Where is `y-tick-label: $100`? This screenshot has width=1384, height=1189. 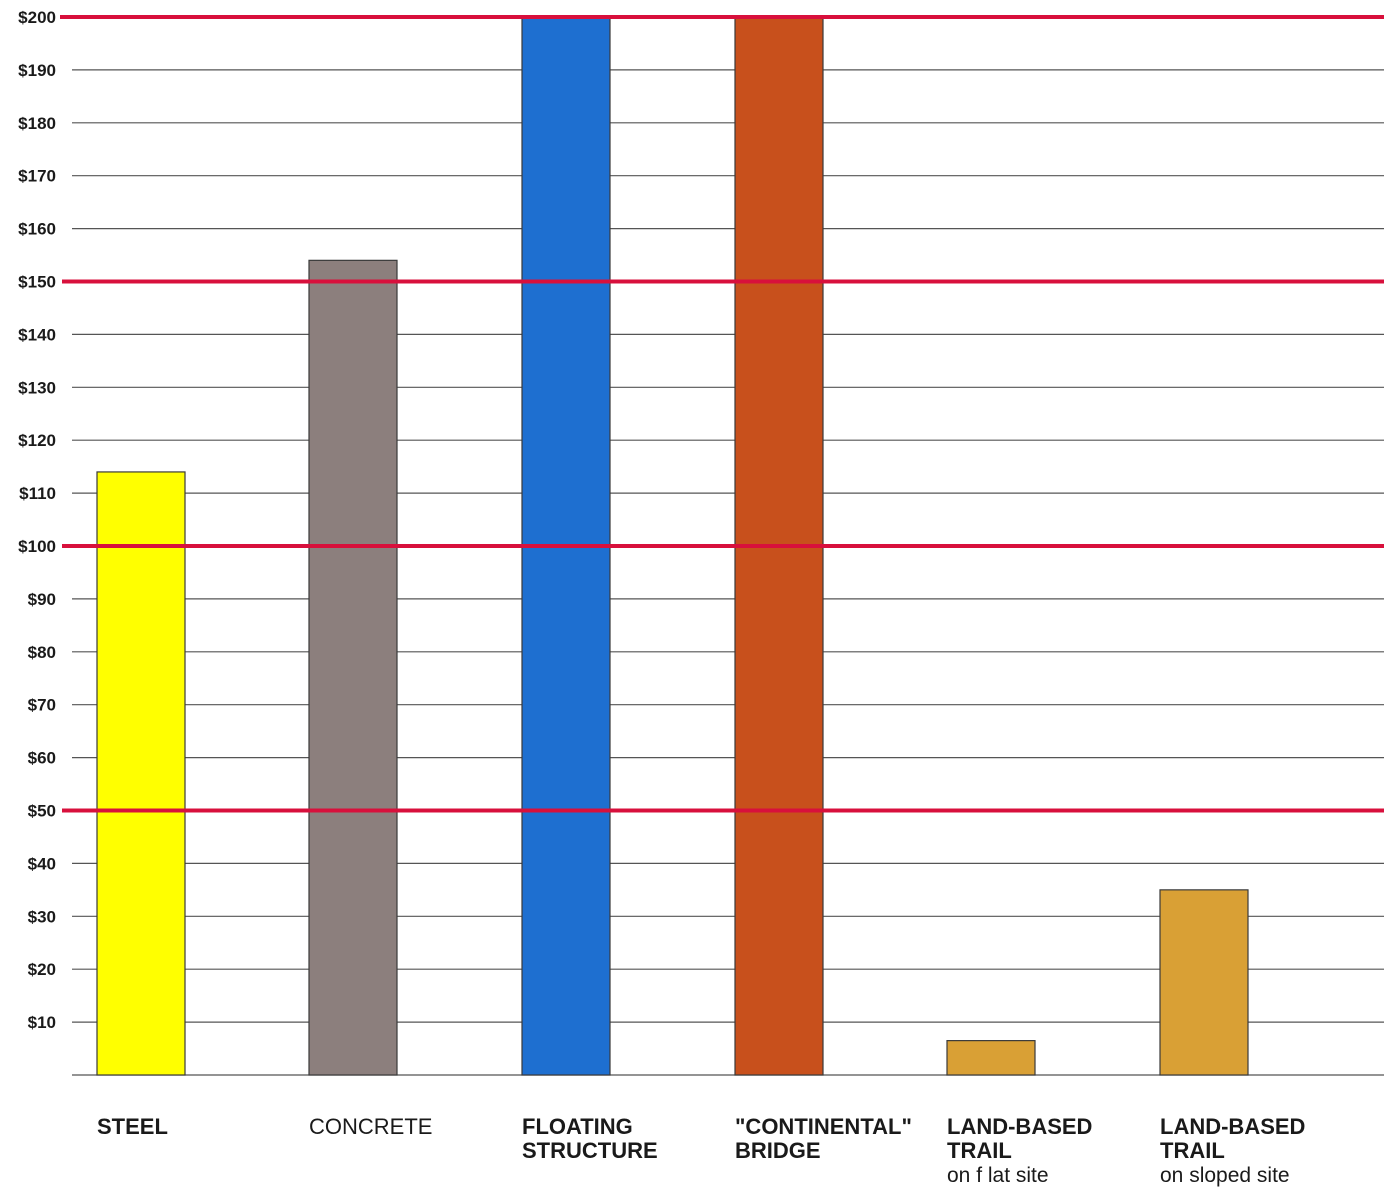
y-tick-label: $100 is located at coordinates (37, 546).